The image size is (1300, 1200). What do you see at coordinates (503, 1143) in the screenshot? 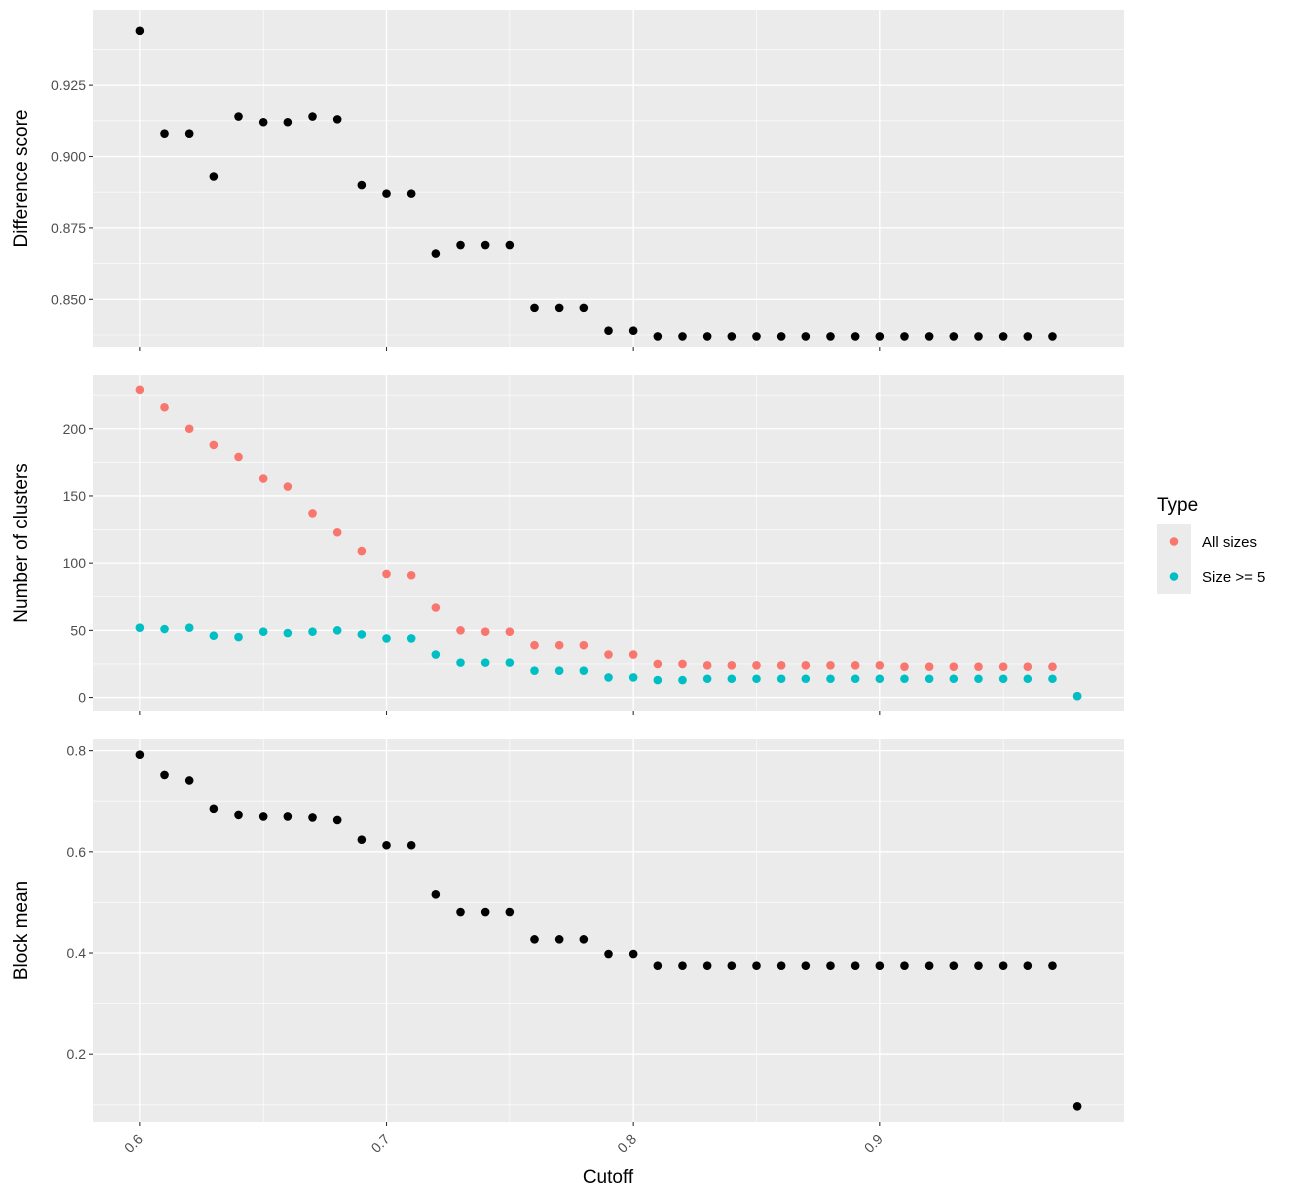
I see `x-axis: 0.6 0.7 0.8 0.9` at bounding box center [503, 1143].